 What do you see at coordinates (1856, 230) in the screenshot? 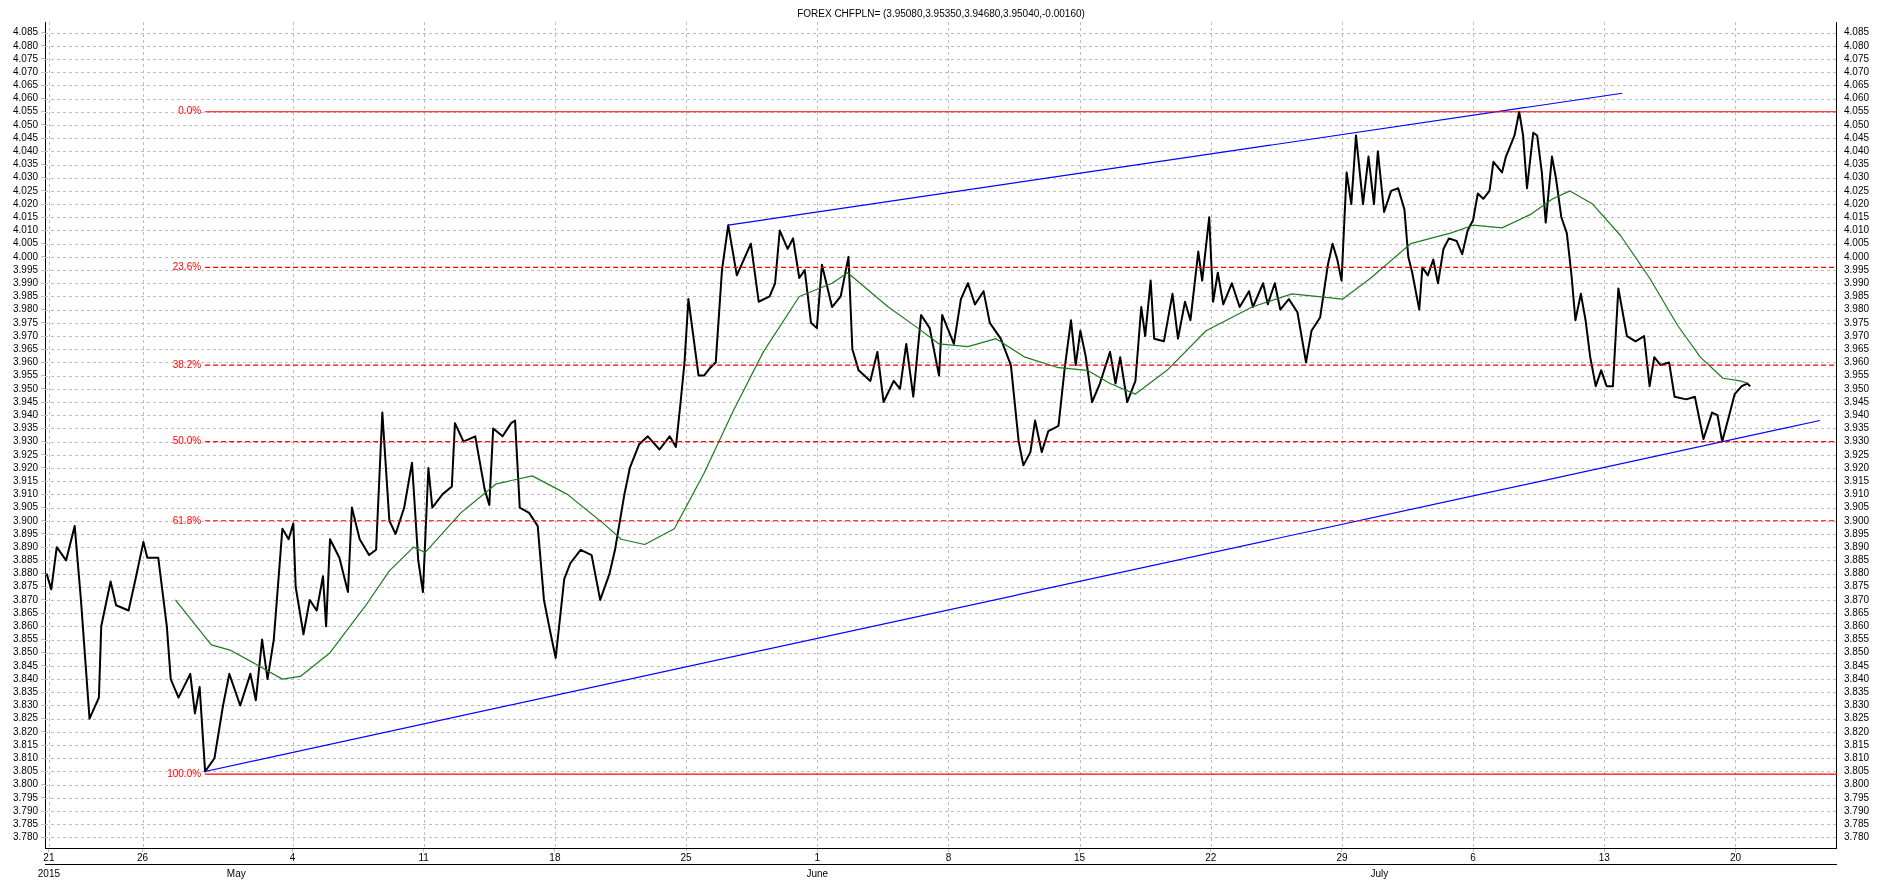
I see `y2-tick-label: 4.010` at bounding box center [1856, 230].